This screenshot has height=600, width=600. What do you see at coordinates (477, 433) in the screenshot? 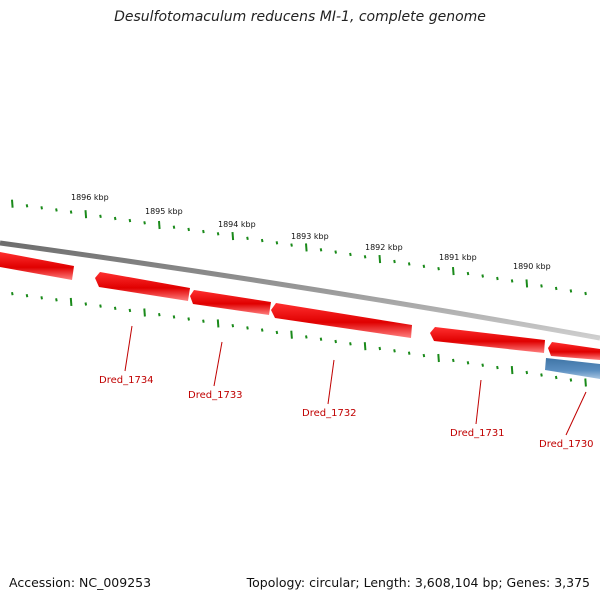
I see `gene-label-dred-1731: Dred_1731` at bounding box center [477, 433].